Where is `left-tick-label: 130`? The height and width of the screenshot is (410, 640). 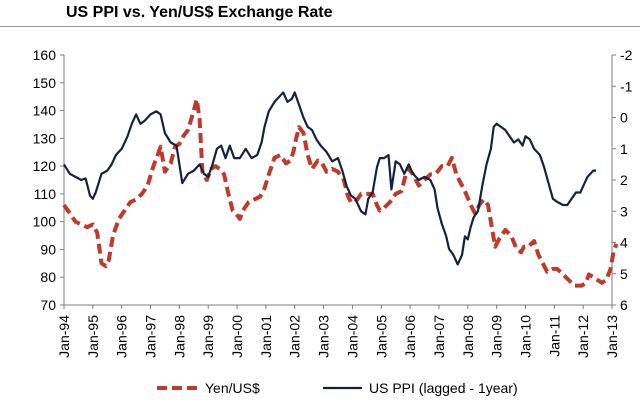
left-tick-label: 130 is located at coordinates (45, 138).